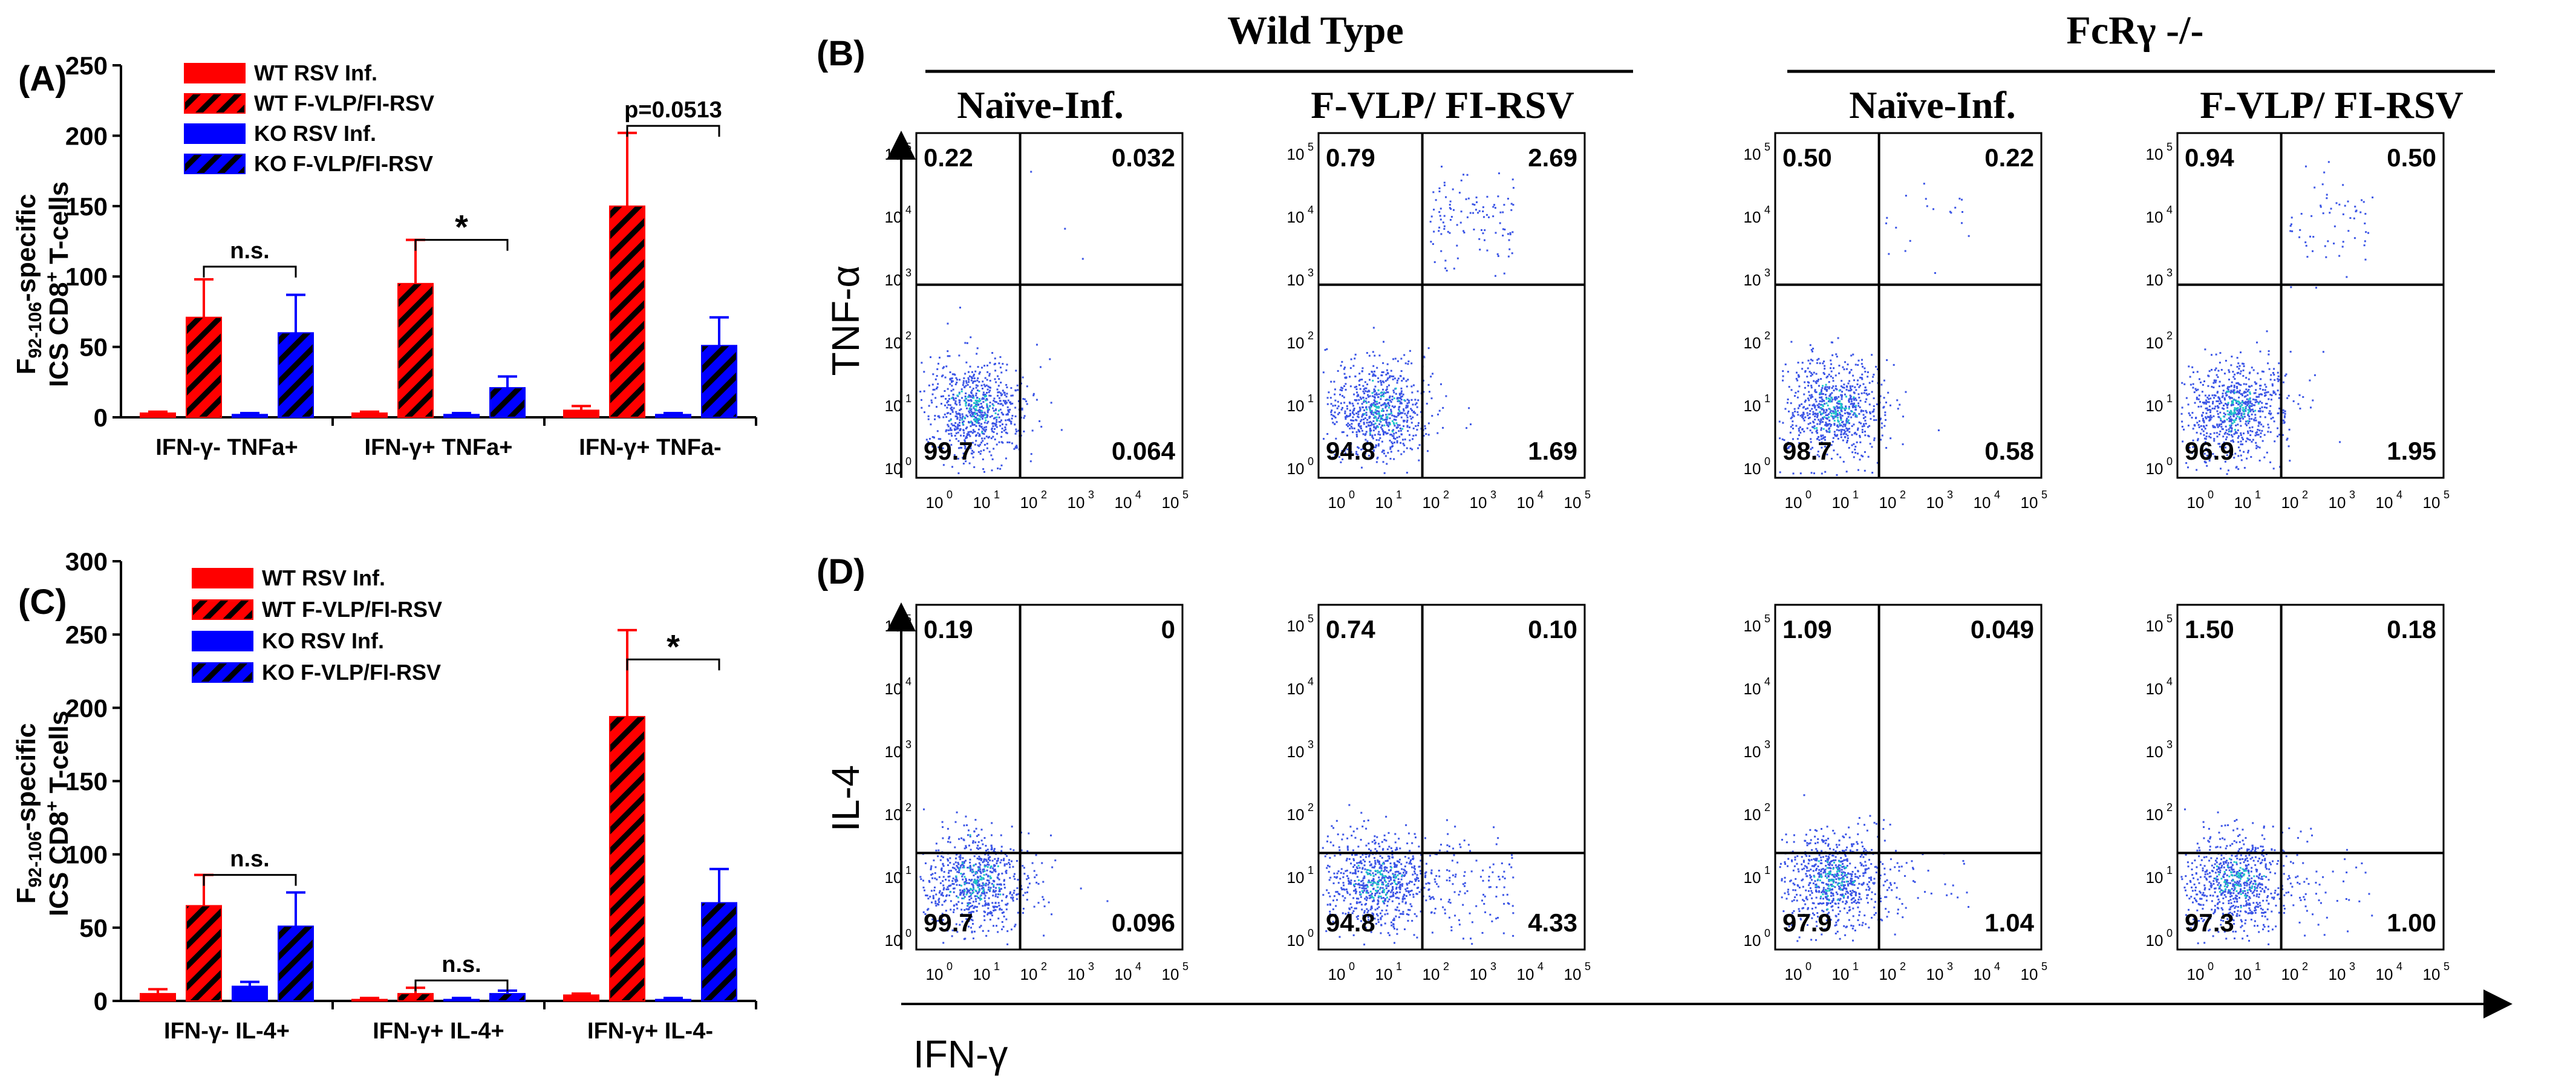 This screenshot has height=1085, width=2576. Describe the element at coordinates (2044, 495) in the screenshot. I see `x-log-tick-exponent: 5` at that location.